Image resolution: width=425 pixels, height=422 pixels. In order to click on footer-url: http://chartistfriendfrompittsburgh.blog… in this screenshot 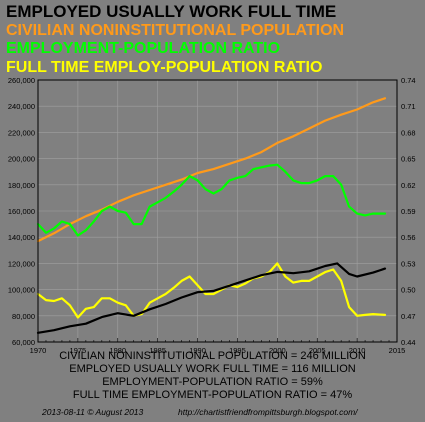, I will do `click(268, 412)`.